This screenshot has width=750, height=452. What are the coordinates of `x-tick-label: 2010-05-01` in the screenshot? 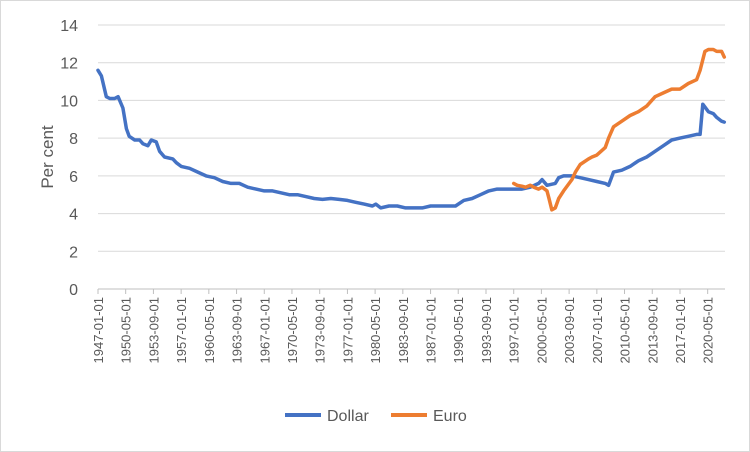 It's located at (625, 330).